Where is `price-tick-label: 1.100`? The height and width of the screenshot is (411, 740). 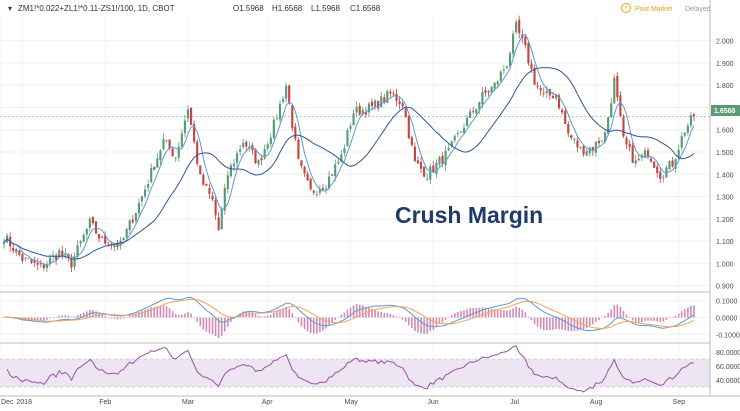 price-tick-label: 1.100 is located at coordinates (725, 242).